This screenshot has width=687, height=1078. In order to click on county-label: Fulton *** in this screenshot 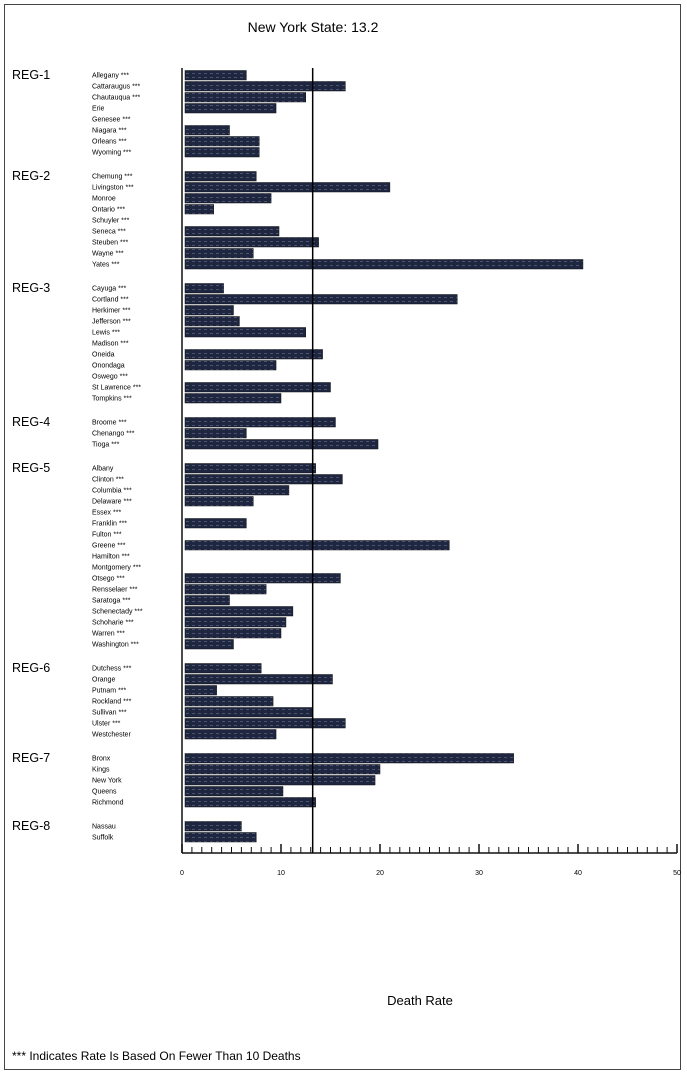, I will do `click(107, 535)`.